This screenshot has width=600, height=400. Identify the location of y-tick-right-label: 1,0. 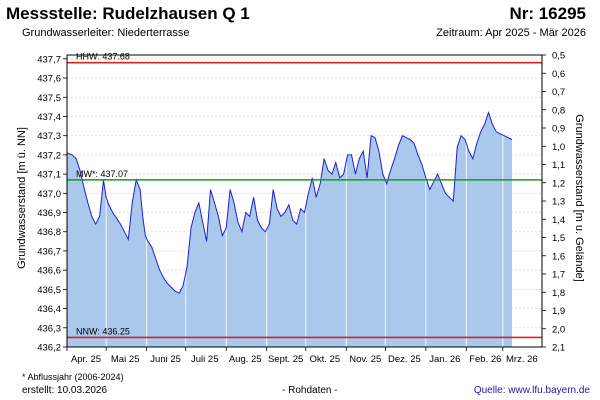
(558, 147).